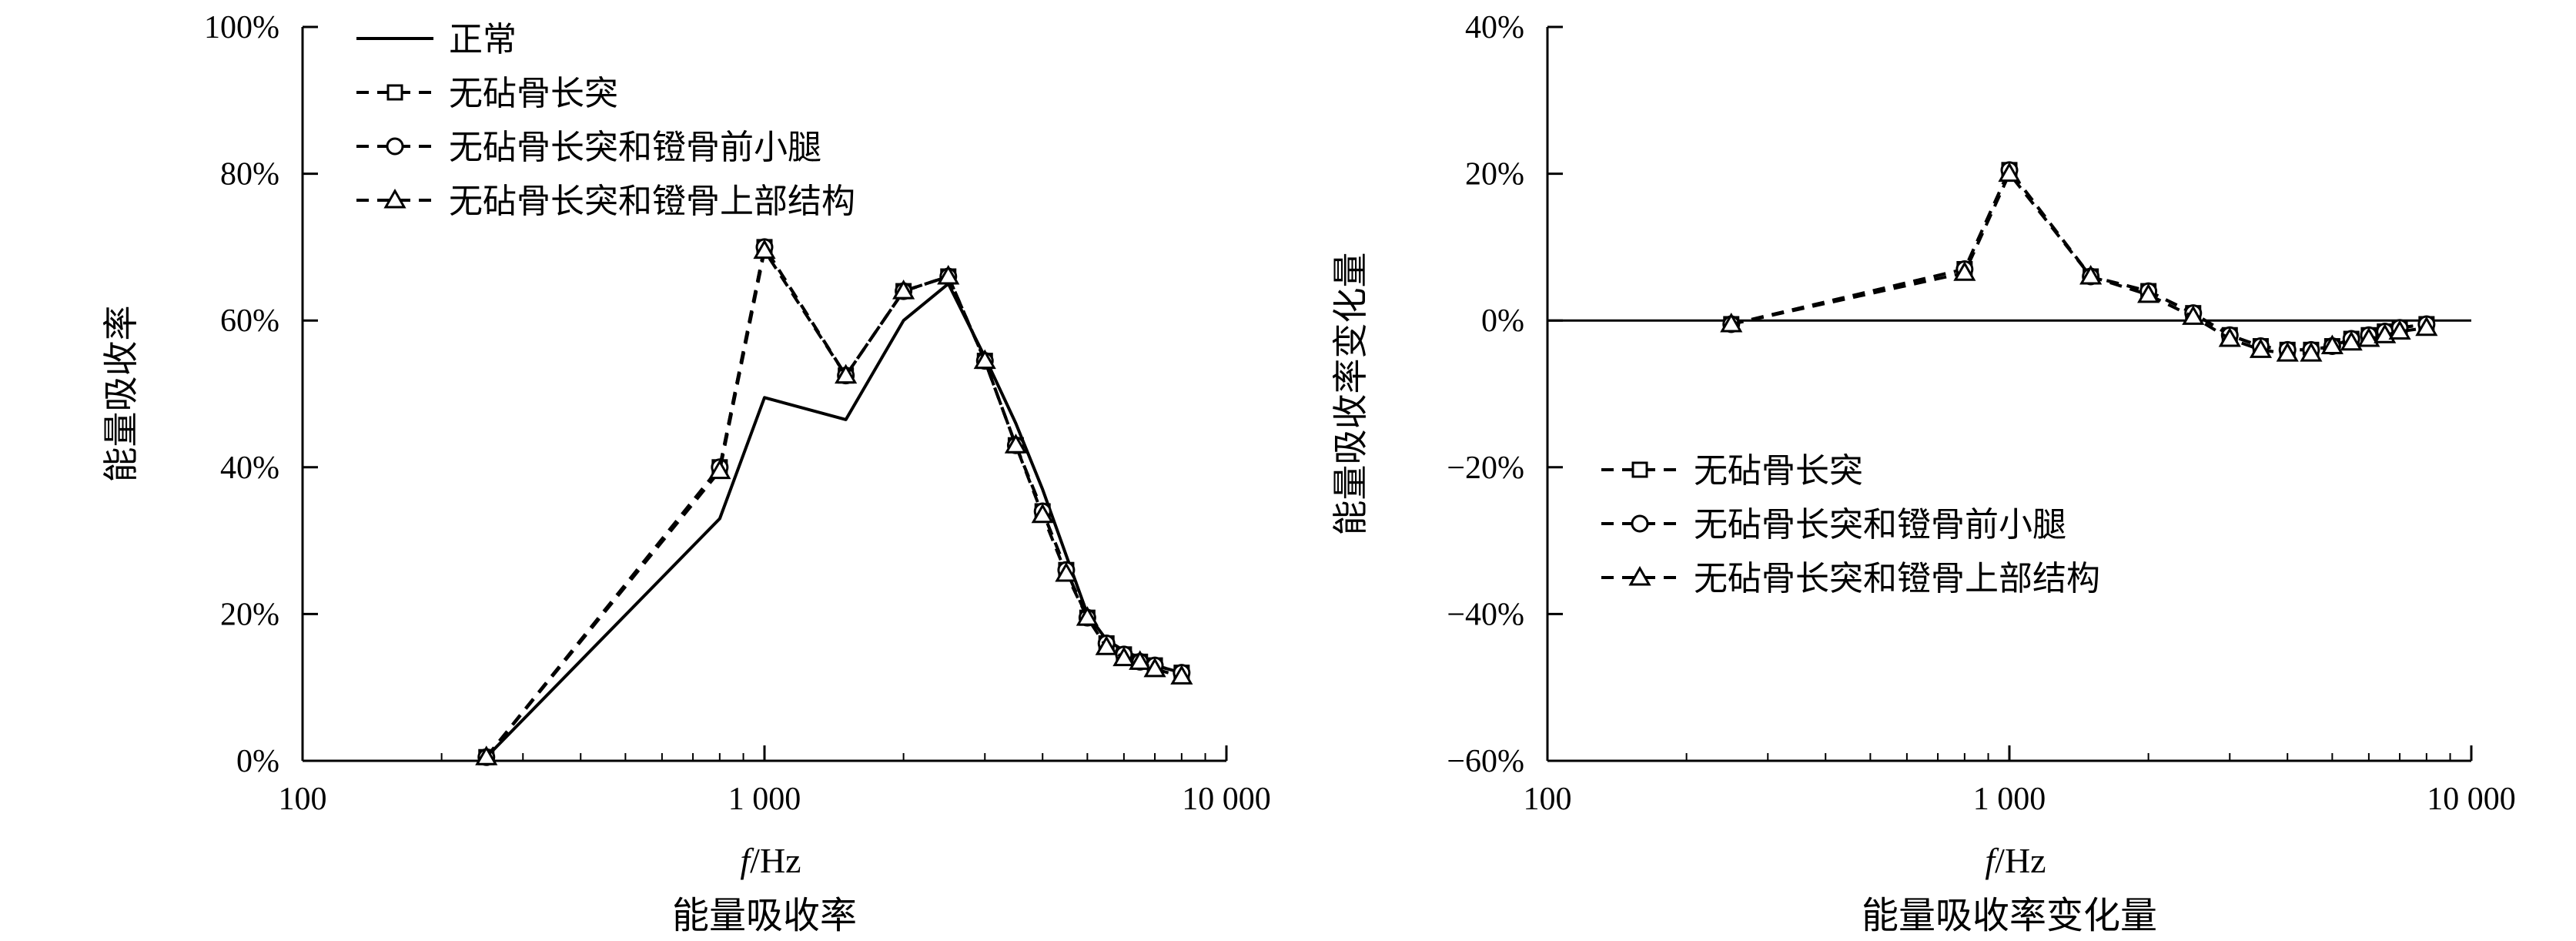 The image size is (2576, 941). Describe the element at coordinates (241, 27) in the screenshot. I see `y-tick-label: 100%` at that location.